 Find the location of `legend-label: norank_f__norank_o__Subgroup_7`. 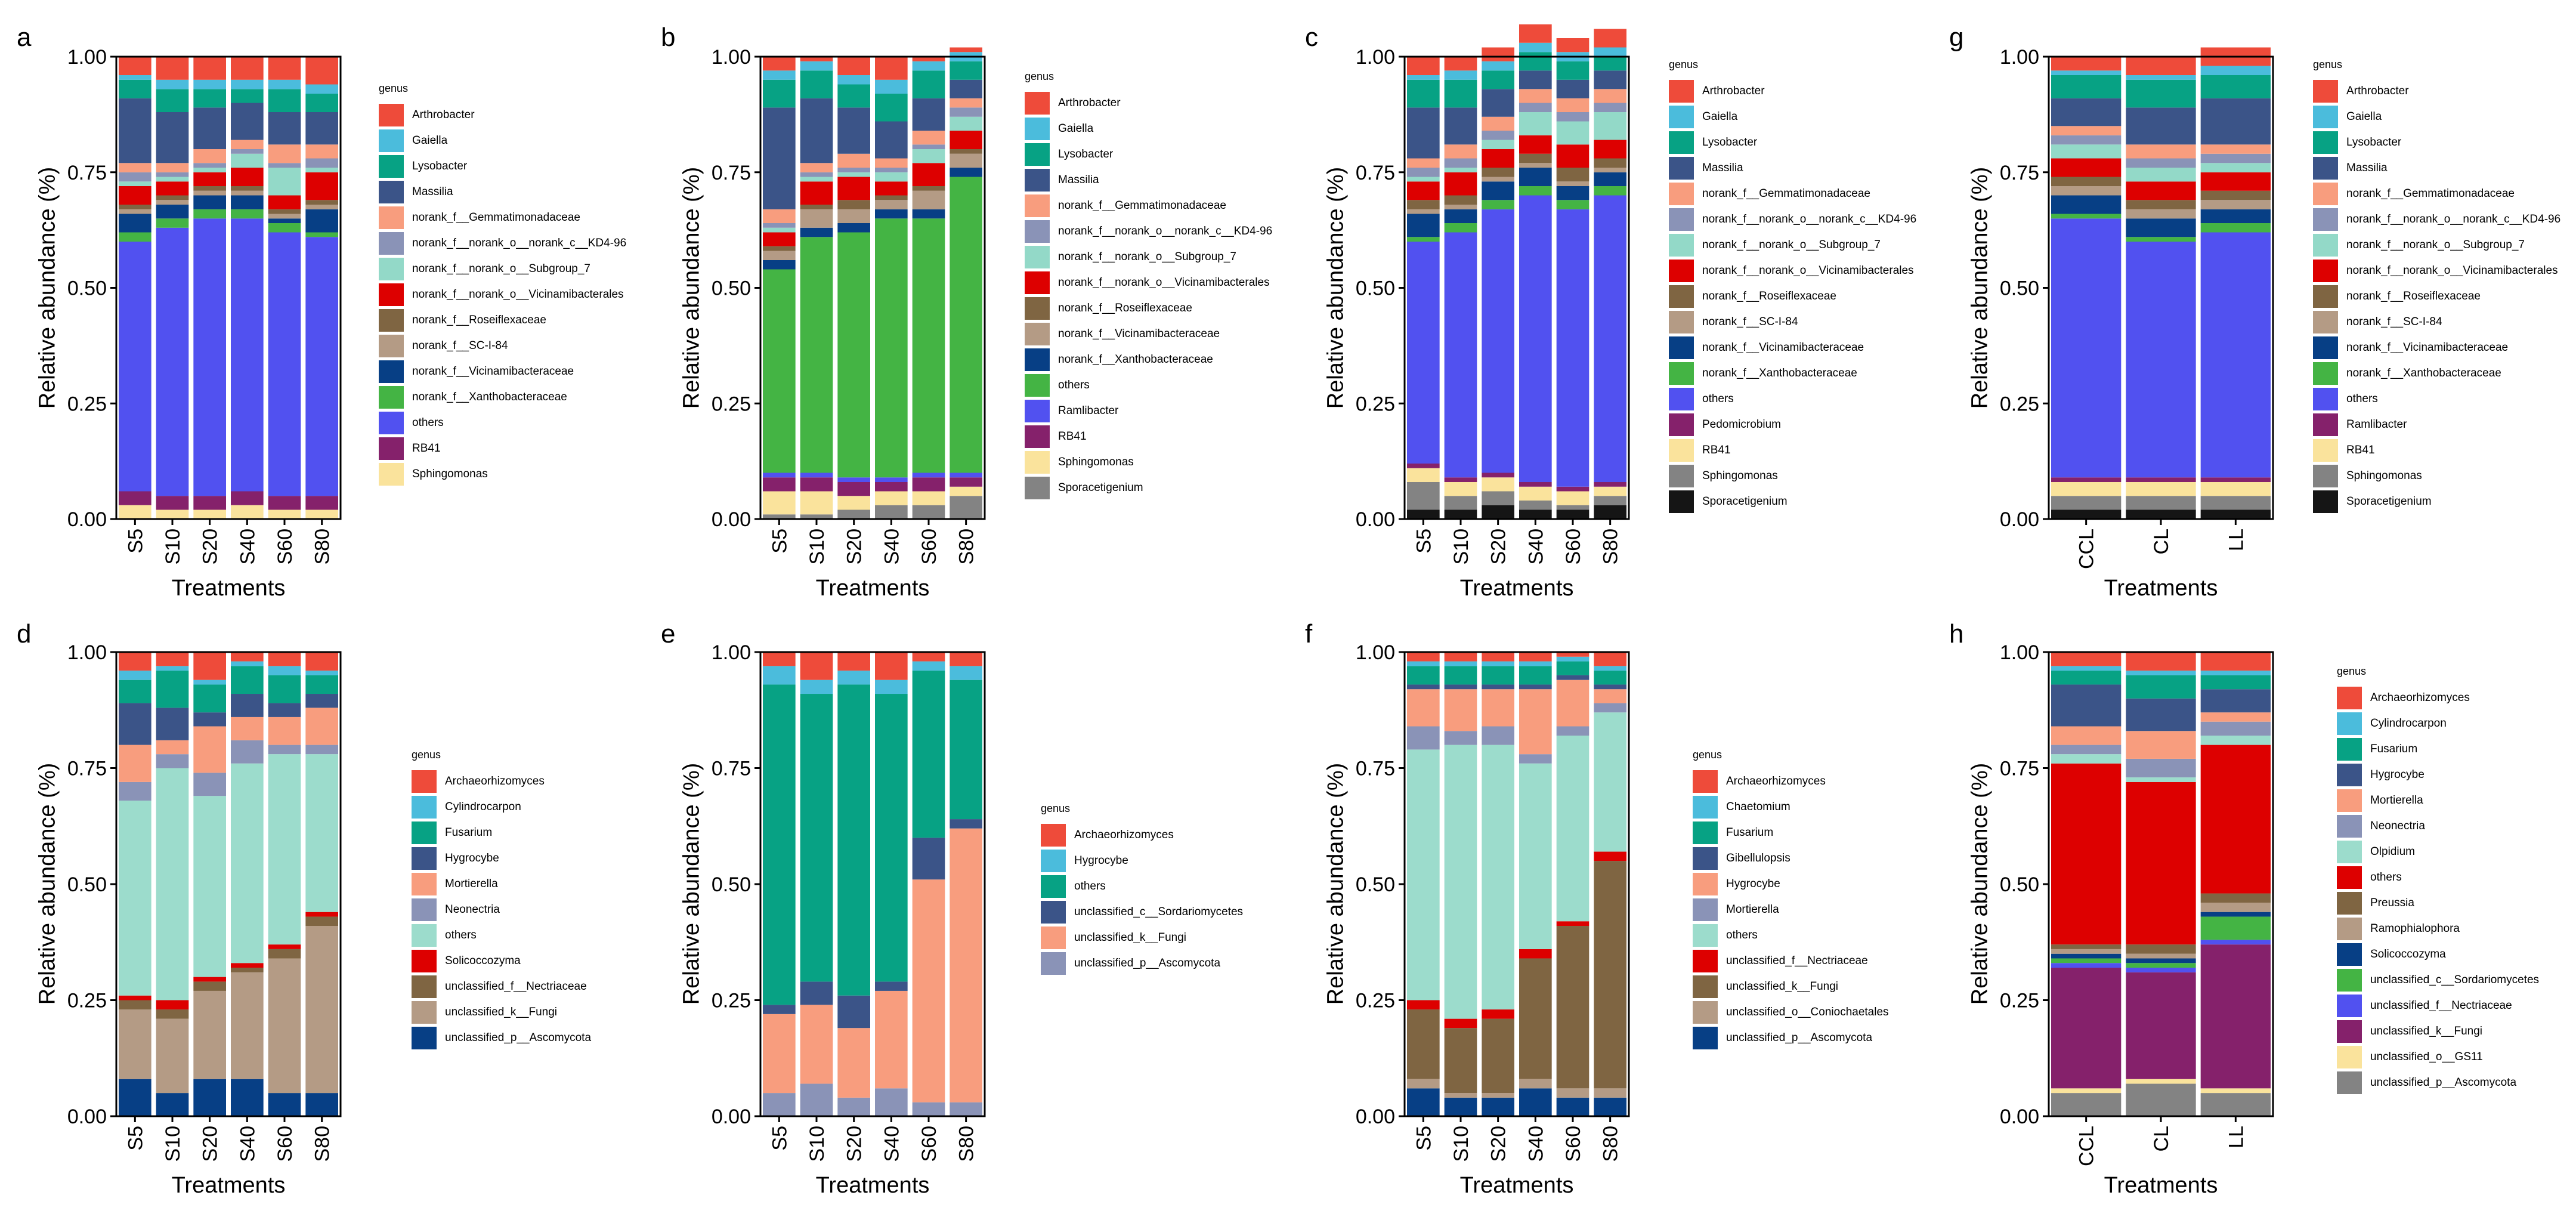

legend-label: norank_f__norank_o__Subgroup_7 is located at coordinates (2435, 244).